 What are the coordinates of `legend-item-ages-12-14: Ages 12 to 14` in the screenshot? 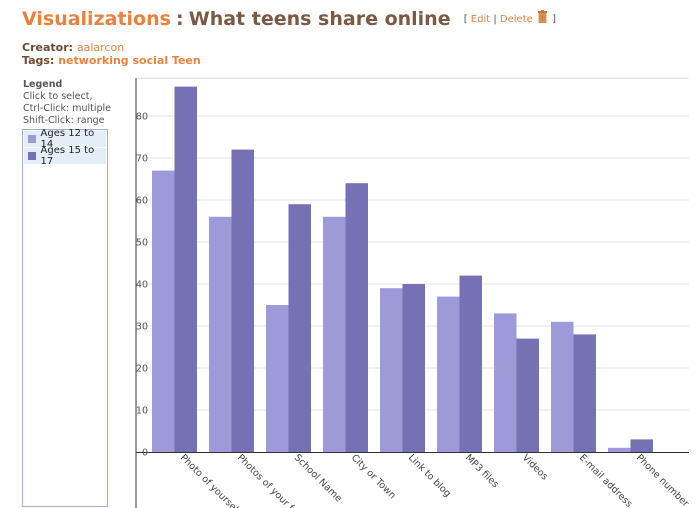 It's located at (65, 139).